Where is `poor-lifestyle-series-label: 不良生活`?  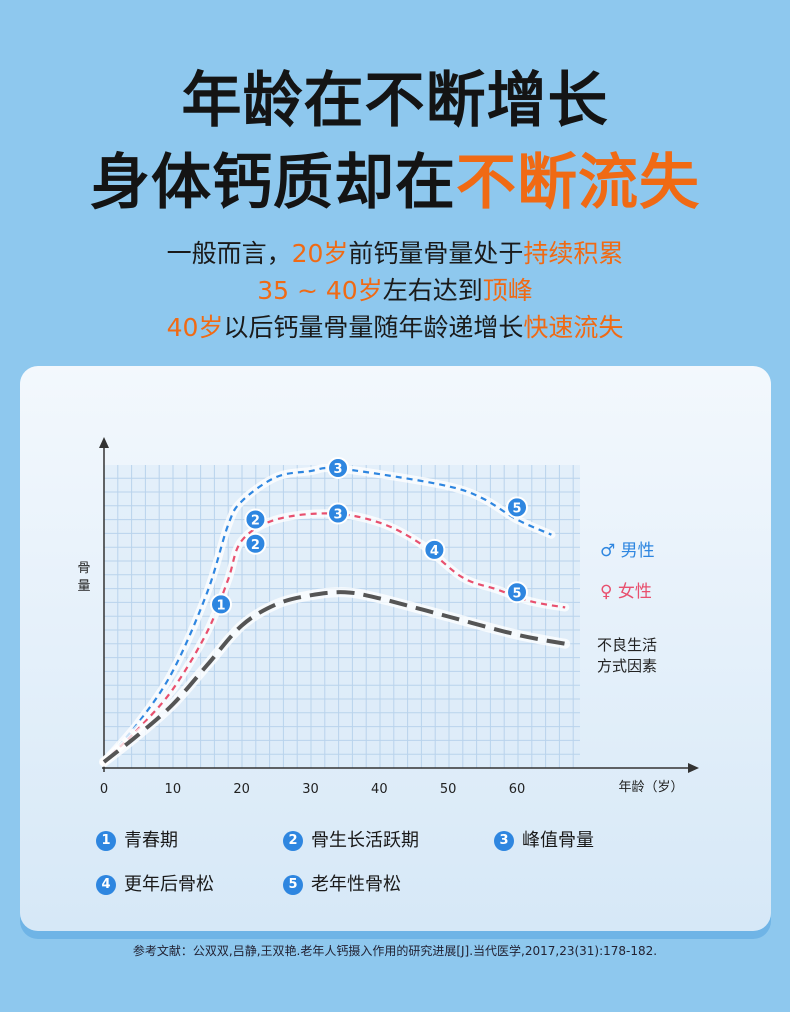
poor-lifestyle-series-label: 不良生活 is located at coordinates (627, 645).